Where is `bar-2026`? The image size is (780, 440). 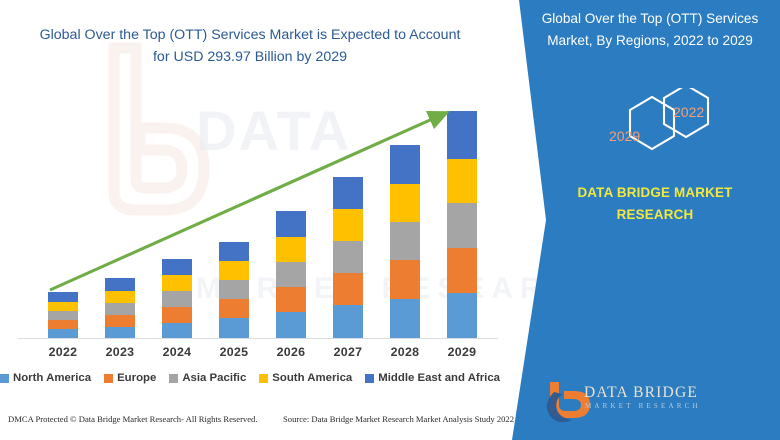
bar-2026 is located at coordinates (291, 274).